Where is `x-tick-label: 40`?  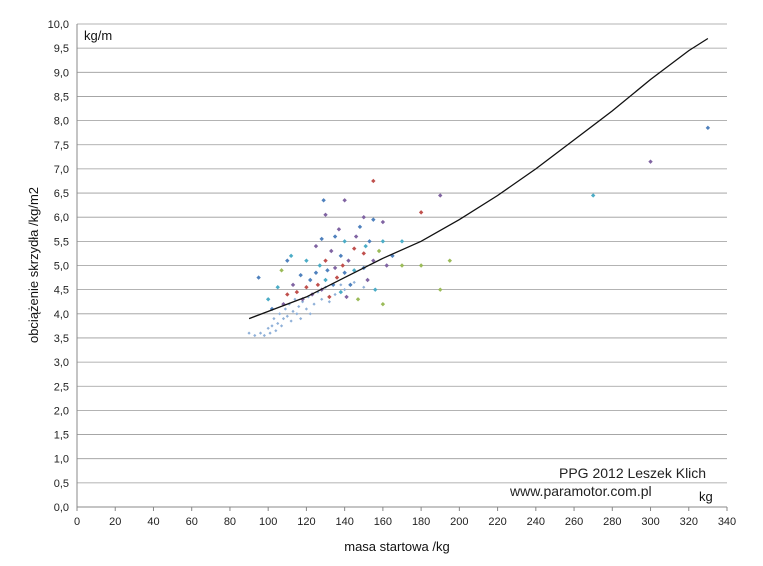
x-tick-label: 40 is located at coordinates (153, 522).